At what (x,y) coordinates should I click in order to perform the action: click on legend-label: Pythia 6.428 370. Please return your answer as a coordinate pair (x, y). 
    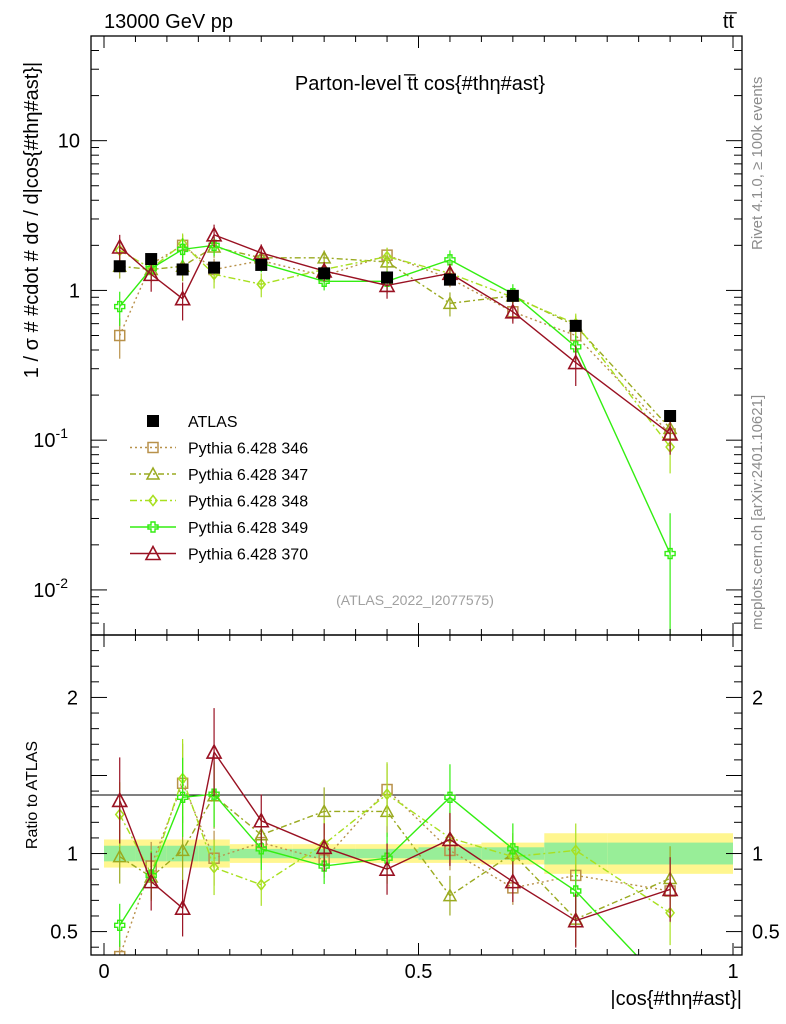
    Looking at the image, I should click on (248, 555).